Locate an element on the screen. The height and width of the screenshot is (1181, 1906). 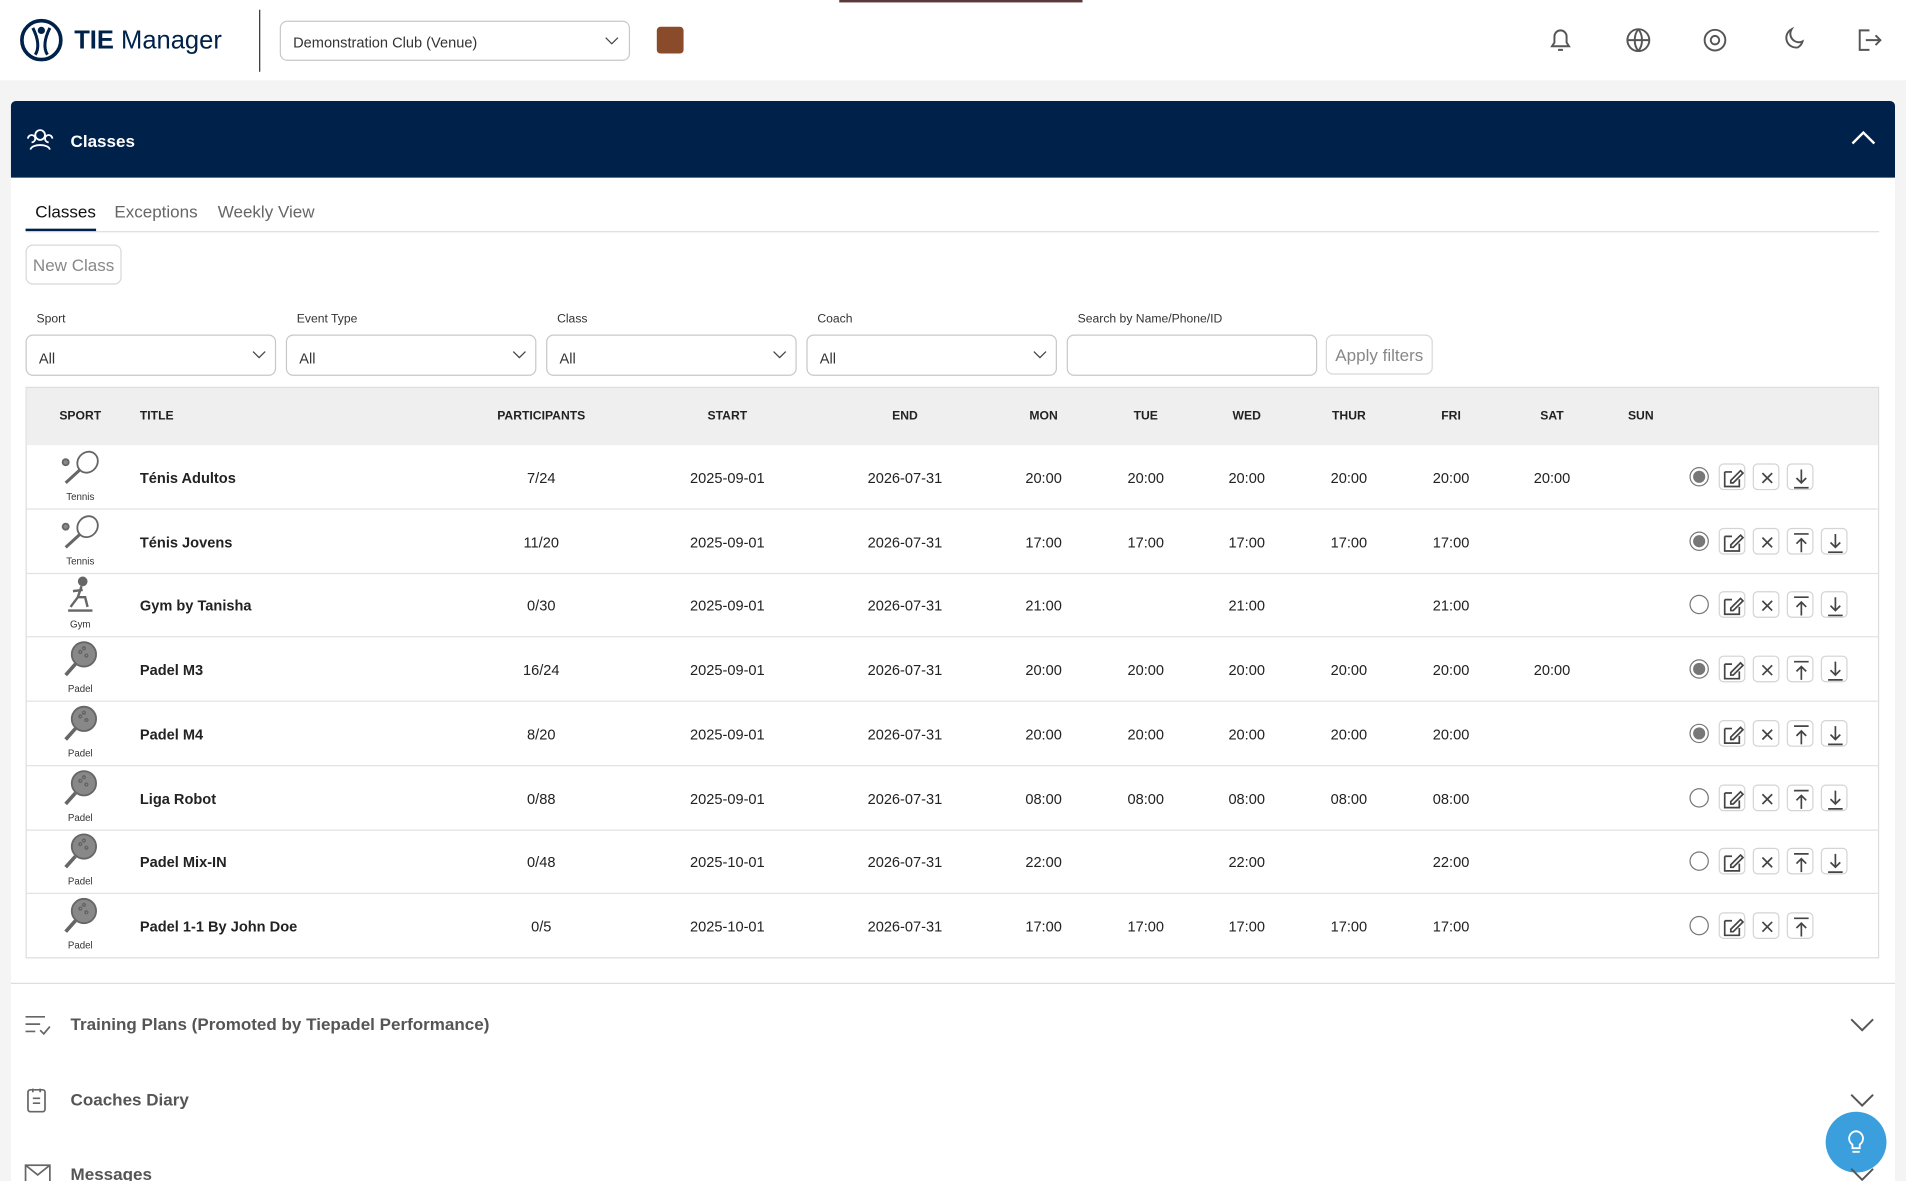
column-header: FRI is located at coordinates (1451, 416).